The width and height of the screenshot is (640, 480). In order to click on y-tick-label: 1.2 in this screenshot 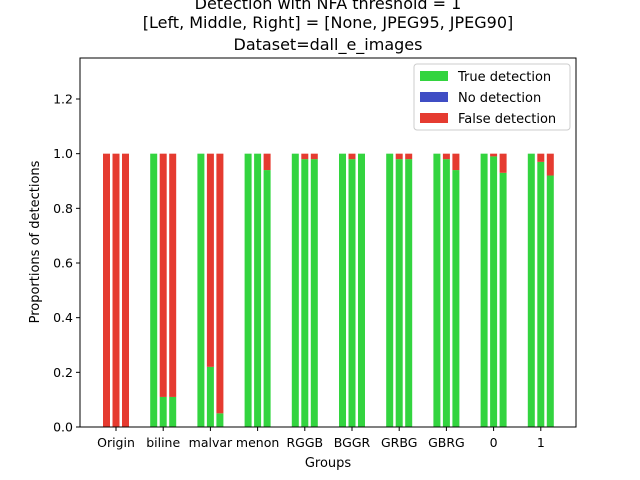, I will do `click(63, 99)`.